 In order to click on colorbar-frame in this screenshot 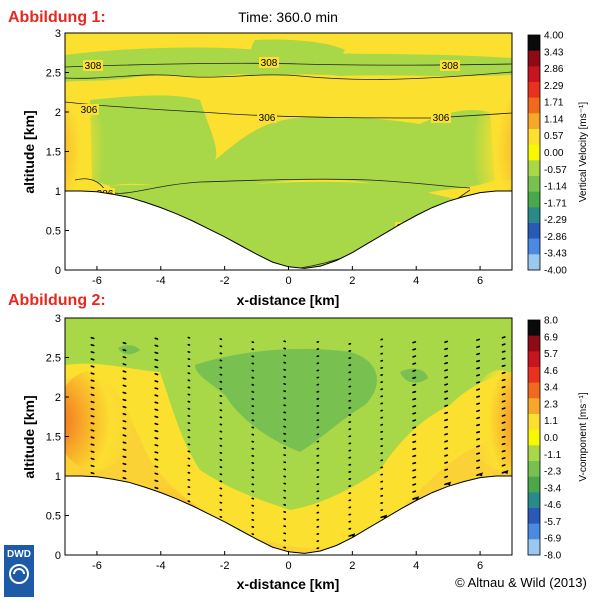, I will do `click(534, 437)`.